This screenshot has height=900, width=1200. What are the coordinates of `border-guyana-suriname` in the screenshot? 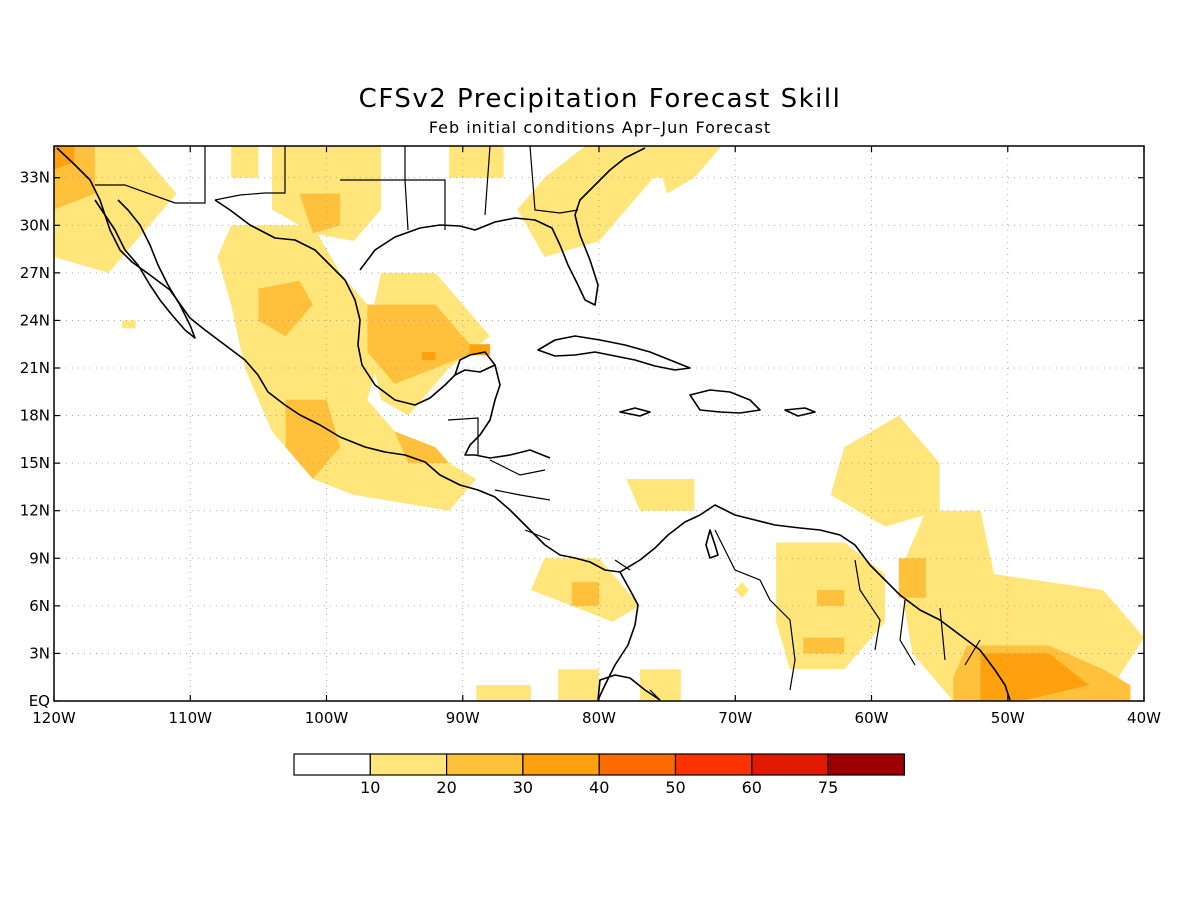 It's located at (907, 632).